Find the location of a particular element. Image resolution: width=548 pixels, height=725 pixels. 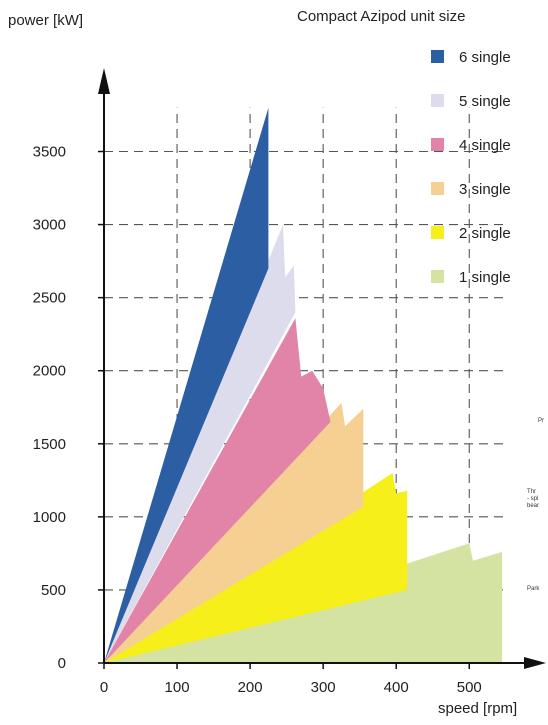

x-tick-label: 200 is located at coordinates (250, 687).